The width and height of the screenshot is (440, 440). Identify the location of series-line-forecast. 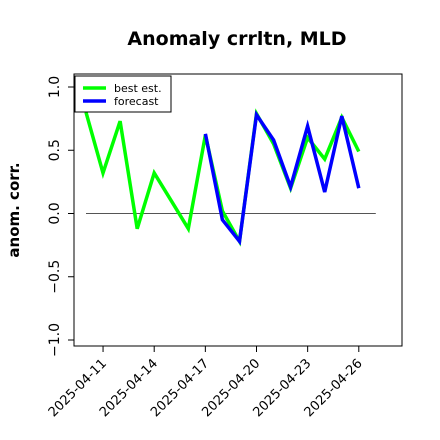
(282, 178).